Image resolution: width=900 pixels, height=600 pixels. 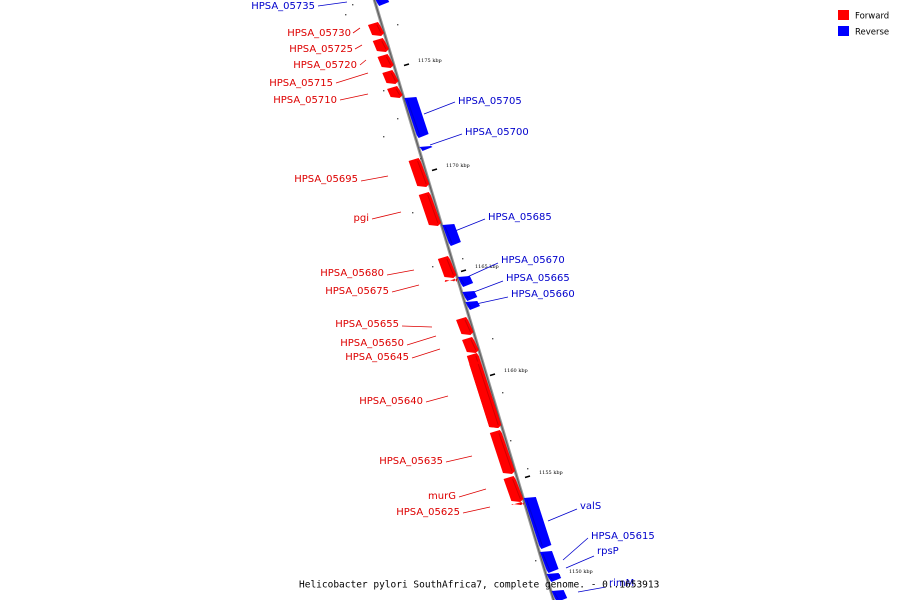 What do you see at coordinates (301, 83) in the screenshot?
I see `gene-label-hpsa_05715: HPSA_05715` at bounding box center [301, 83].